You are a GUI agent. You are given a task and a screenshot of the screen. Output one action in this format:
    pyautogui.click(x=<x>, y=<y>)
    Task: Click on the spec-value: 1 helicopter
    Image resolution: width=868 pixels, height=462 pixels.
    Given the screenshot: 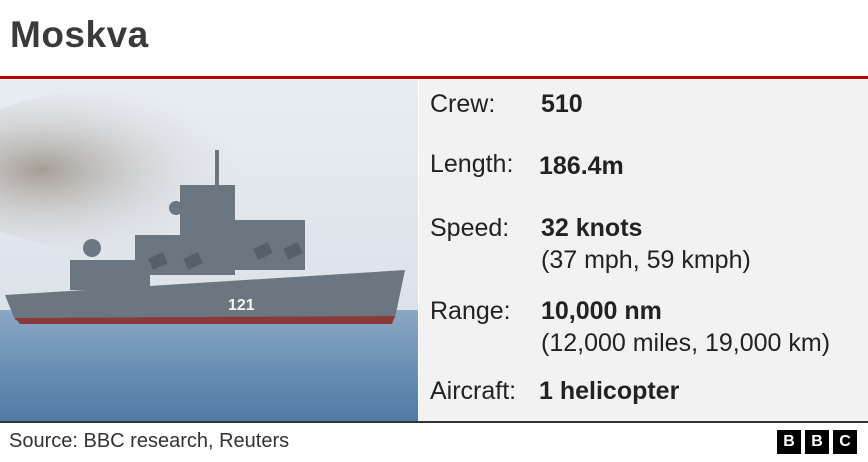 What is the action you would take?
    pyautogui.click(x=609, y=391)
    